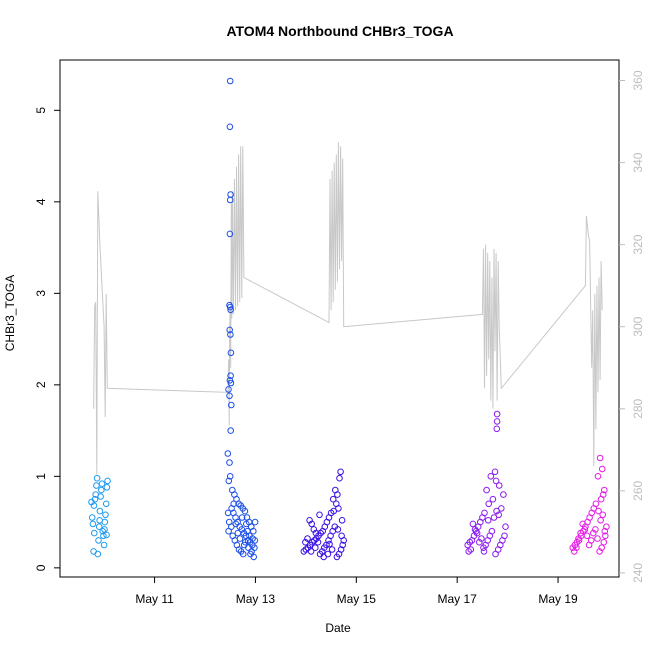  Describe the element at coordinates (357, 599) in the screenshot. I see `x-tick-label: May 15` at that location.